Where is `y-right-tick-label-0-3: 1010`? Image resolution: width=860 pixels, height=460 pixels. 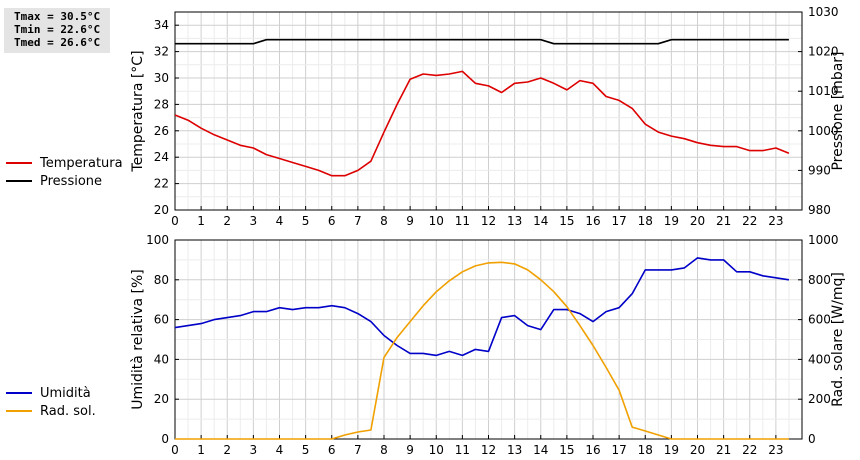
y-right-tick-label-0-3: 1010 is located at coordinates (823, 91).